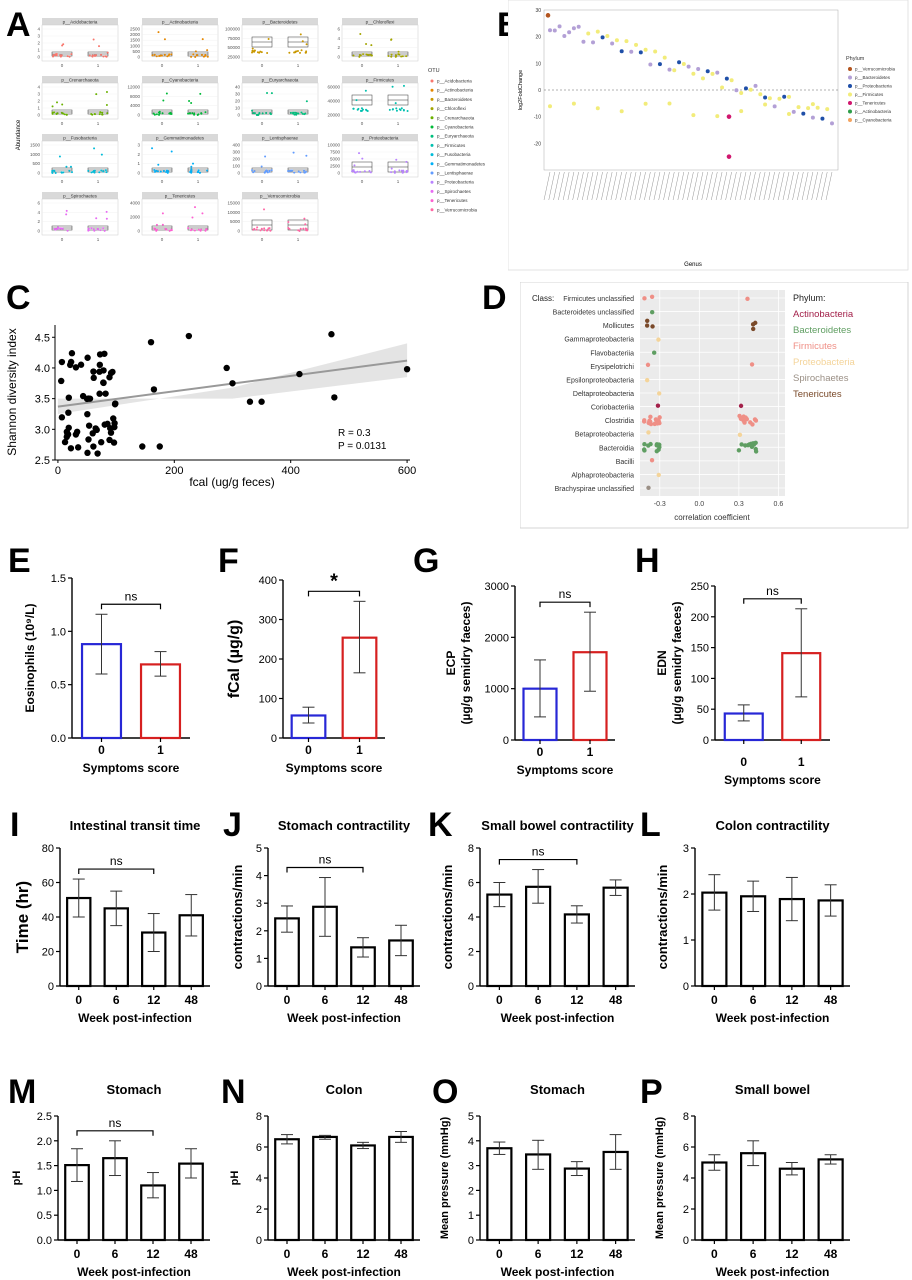 This screenshot has width=912, height=1280. I want to click on y-tick-label: 1, so click(686, 941).